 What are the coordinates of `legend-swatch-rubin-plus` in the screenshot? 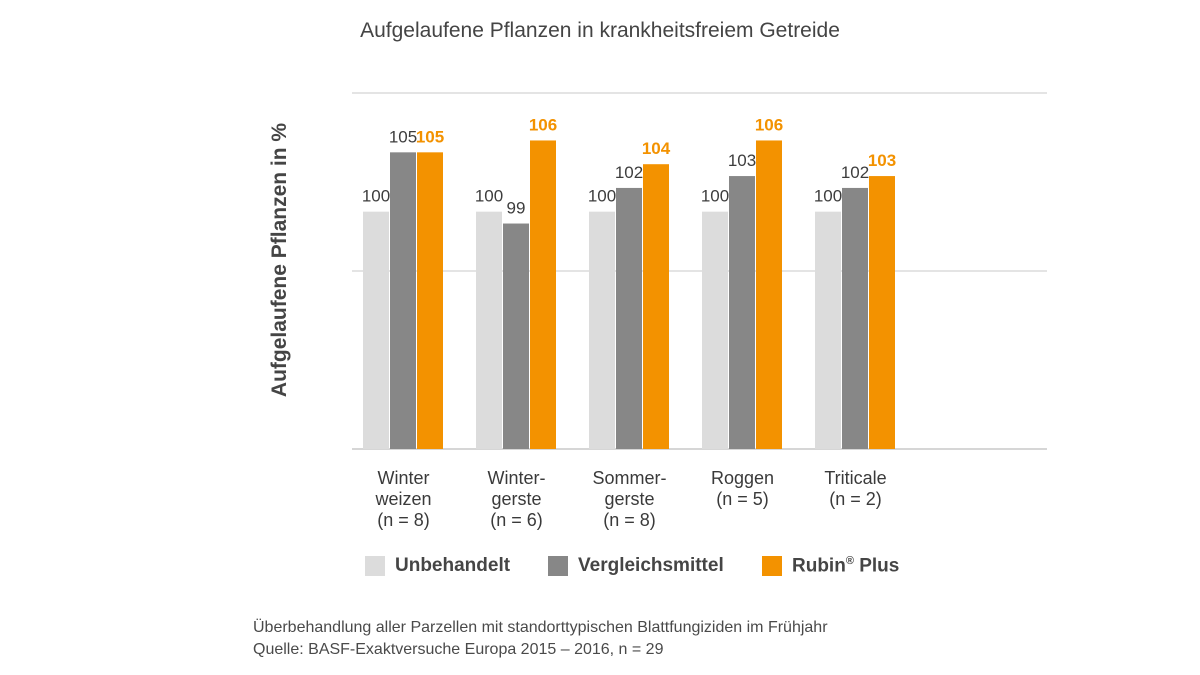 It's located at (772, 566).